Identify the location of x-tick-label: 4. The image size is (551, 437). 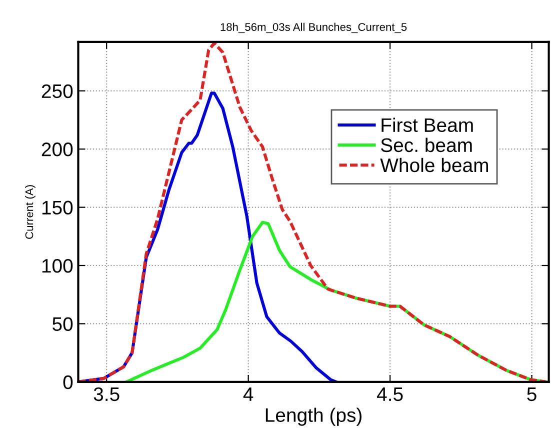
(248, 394).